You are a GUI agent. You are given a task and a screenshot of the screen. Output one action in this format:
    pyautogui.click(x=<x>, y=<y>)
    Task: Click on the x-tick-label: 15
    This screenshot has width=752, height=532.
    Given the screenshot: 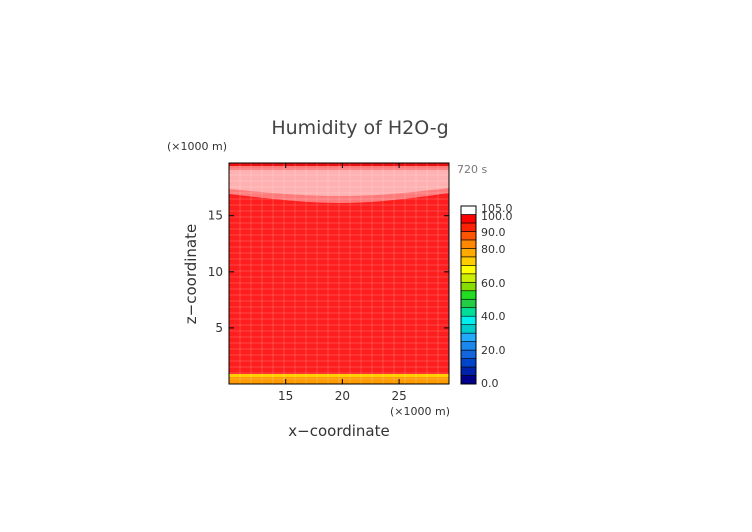 What is the action you would take?
    pyautogui.click(x=285, y=396)
    